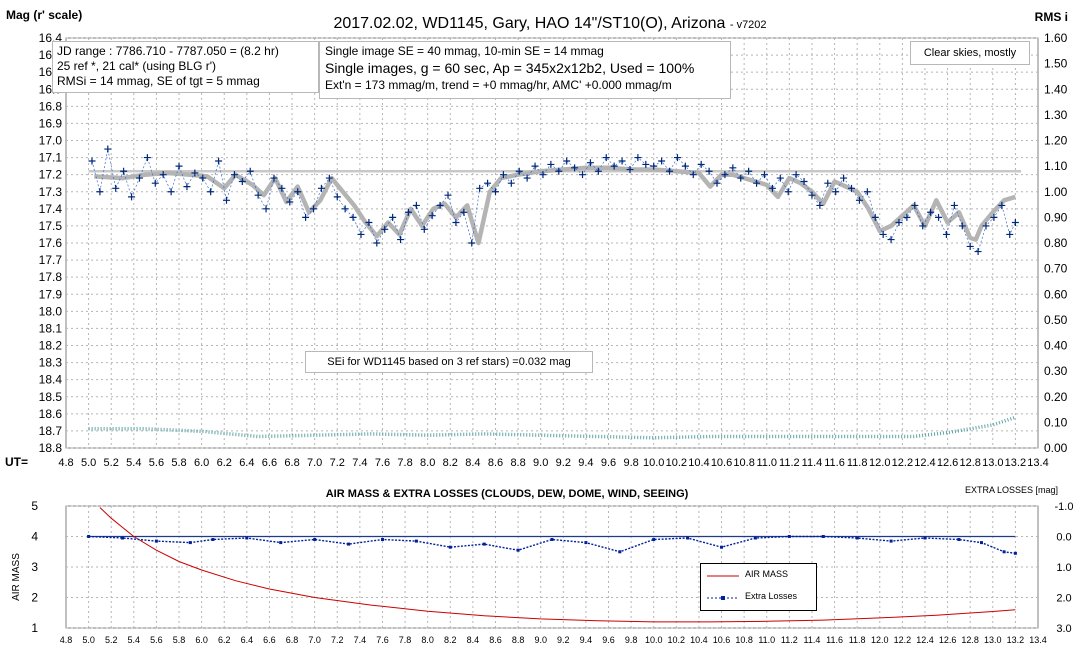 This screenshot has width=1074, height=652. I want to click on top-xlabel: UT=, so click(16, 462).